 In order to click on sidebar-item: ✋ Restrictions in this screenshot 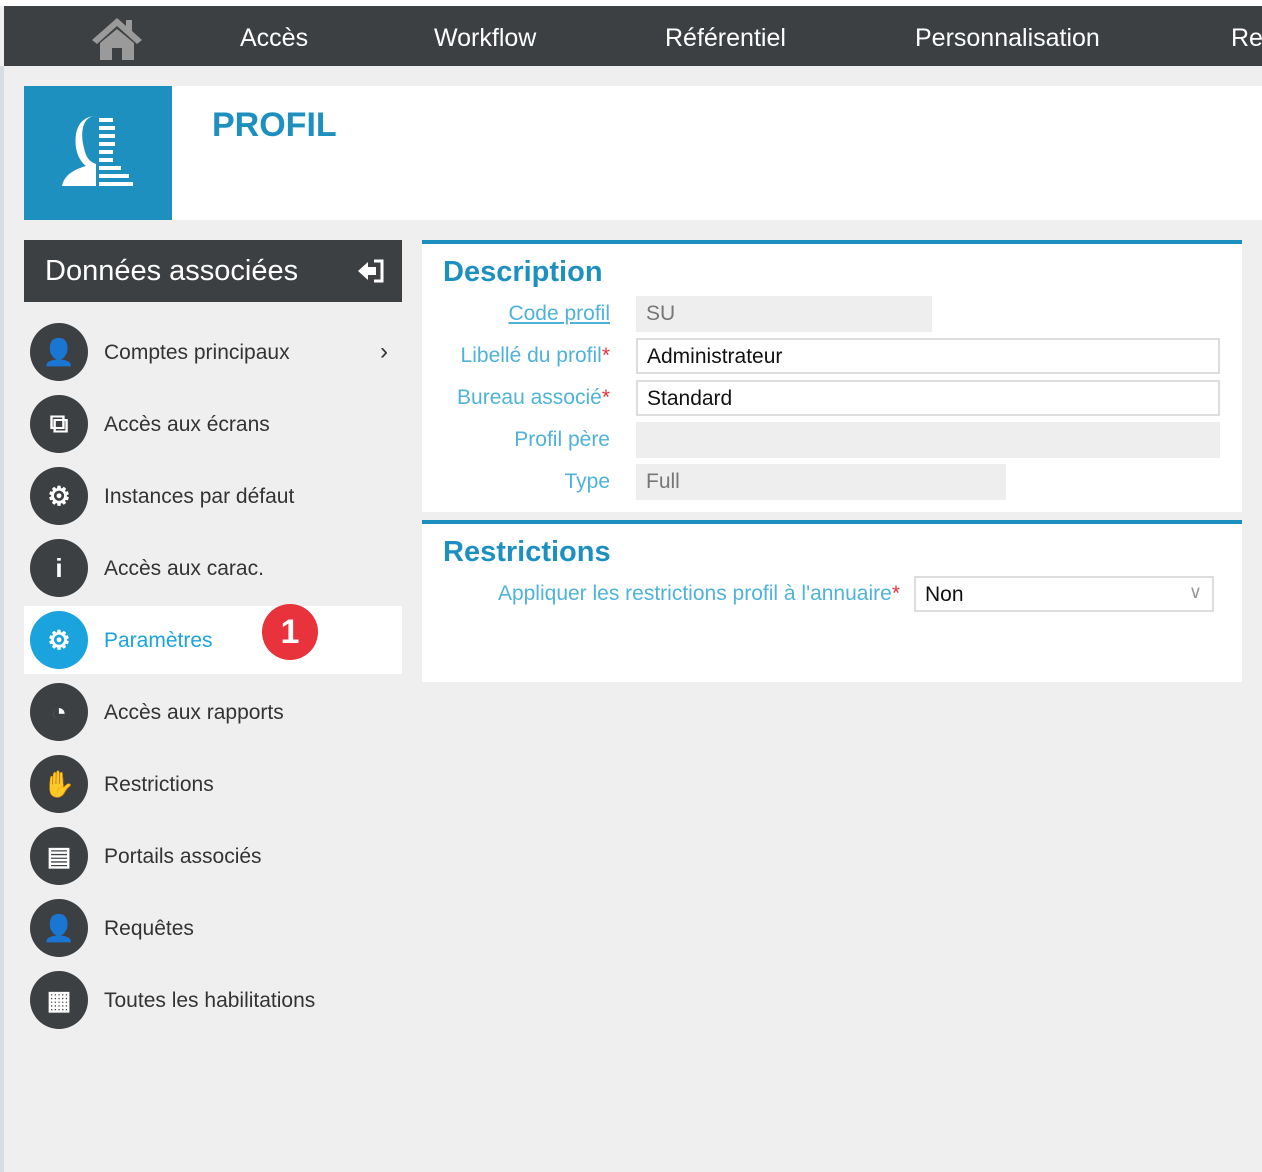, I will do `click(213, 784)`.